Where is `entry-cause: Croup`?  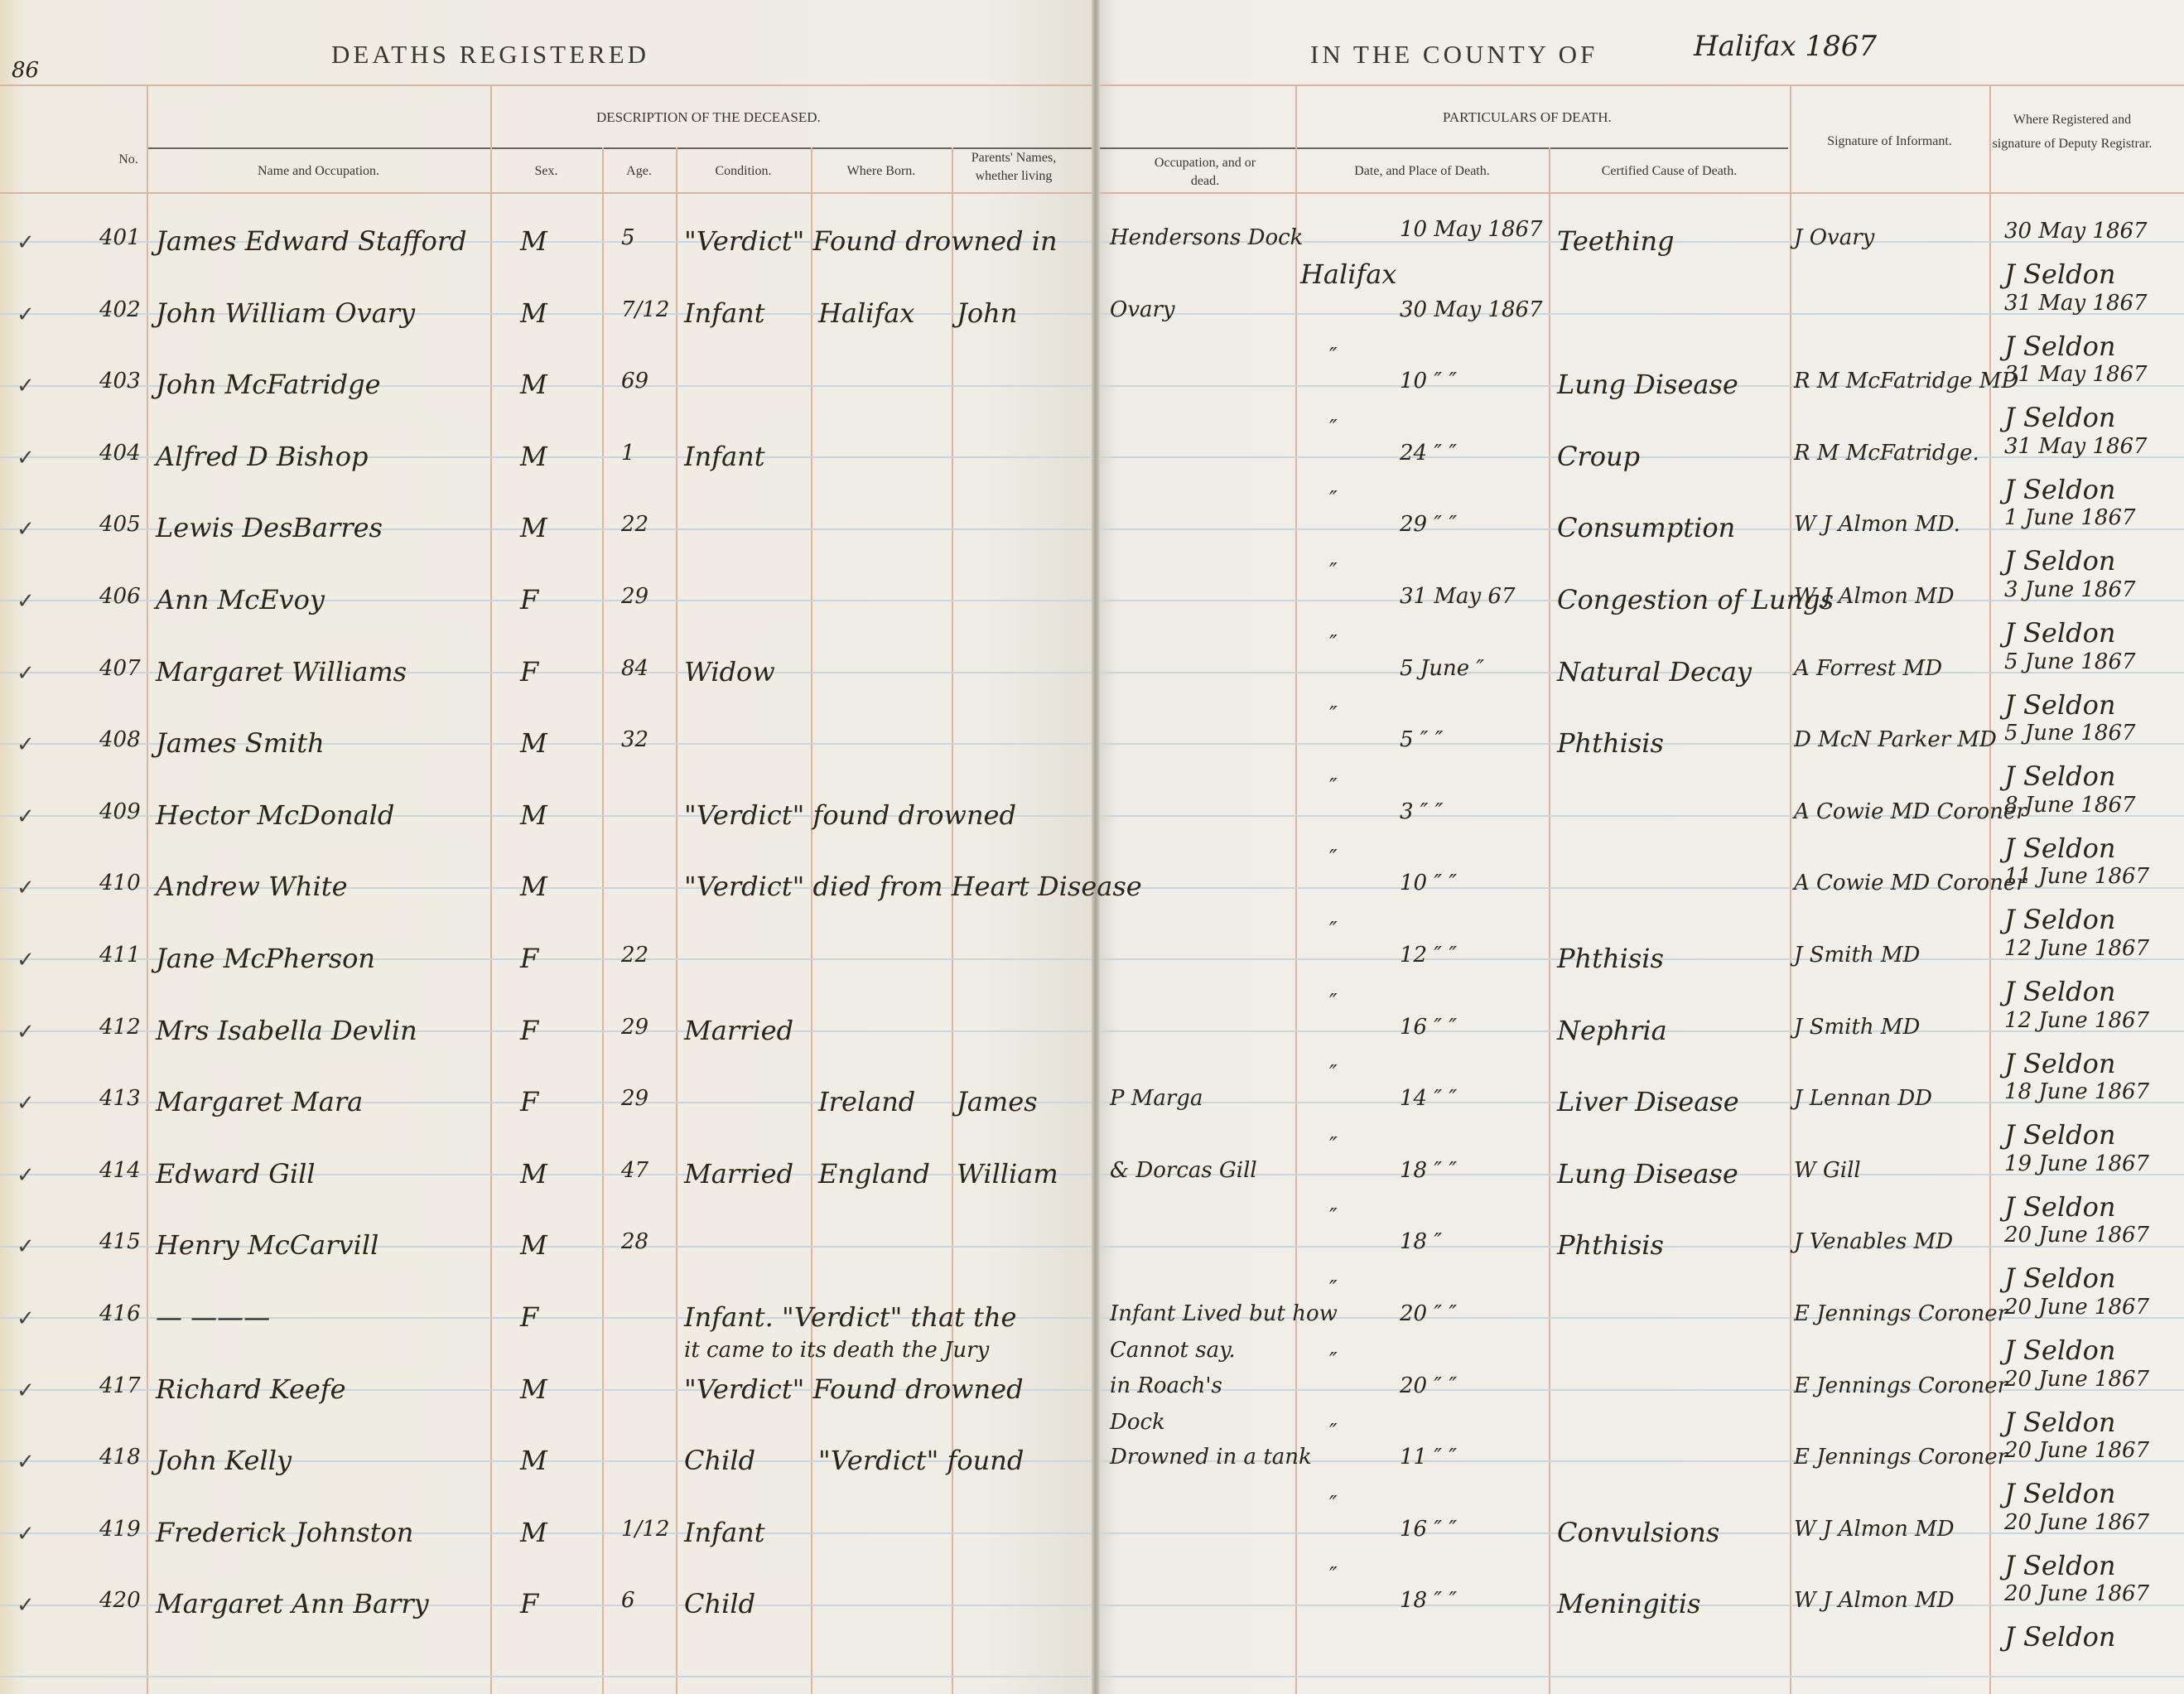
entry-cause: Croup is located at coordinates (1599, 456).